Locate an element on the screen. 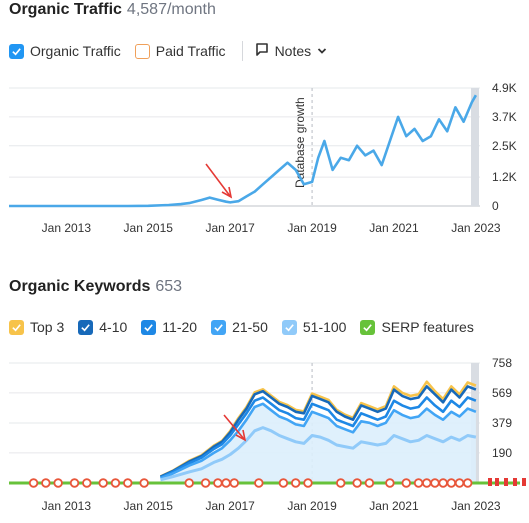  y-tick-label: 190 is located at coordinates (502, 453).